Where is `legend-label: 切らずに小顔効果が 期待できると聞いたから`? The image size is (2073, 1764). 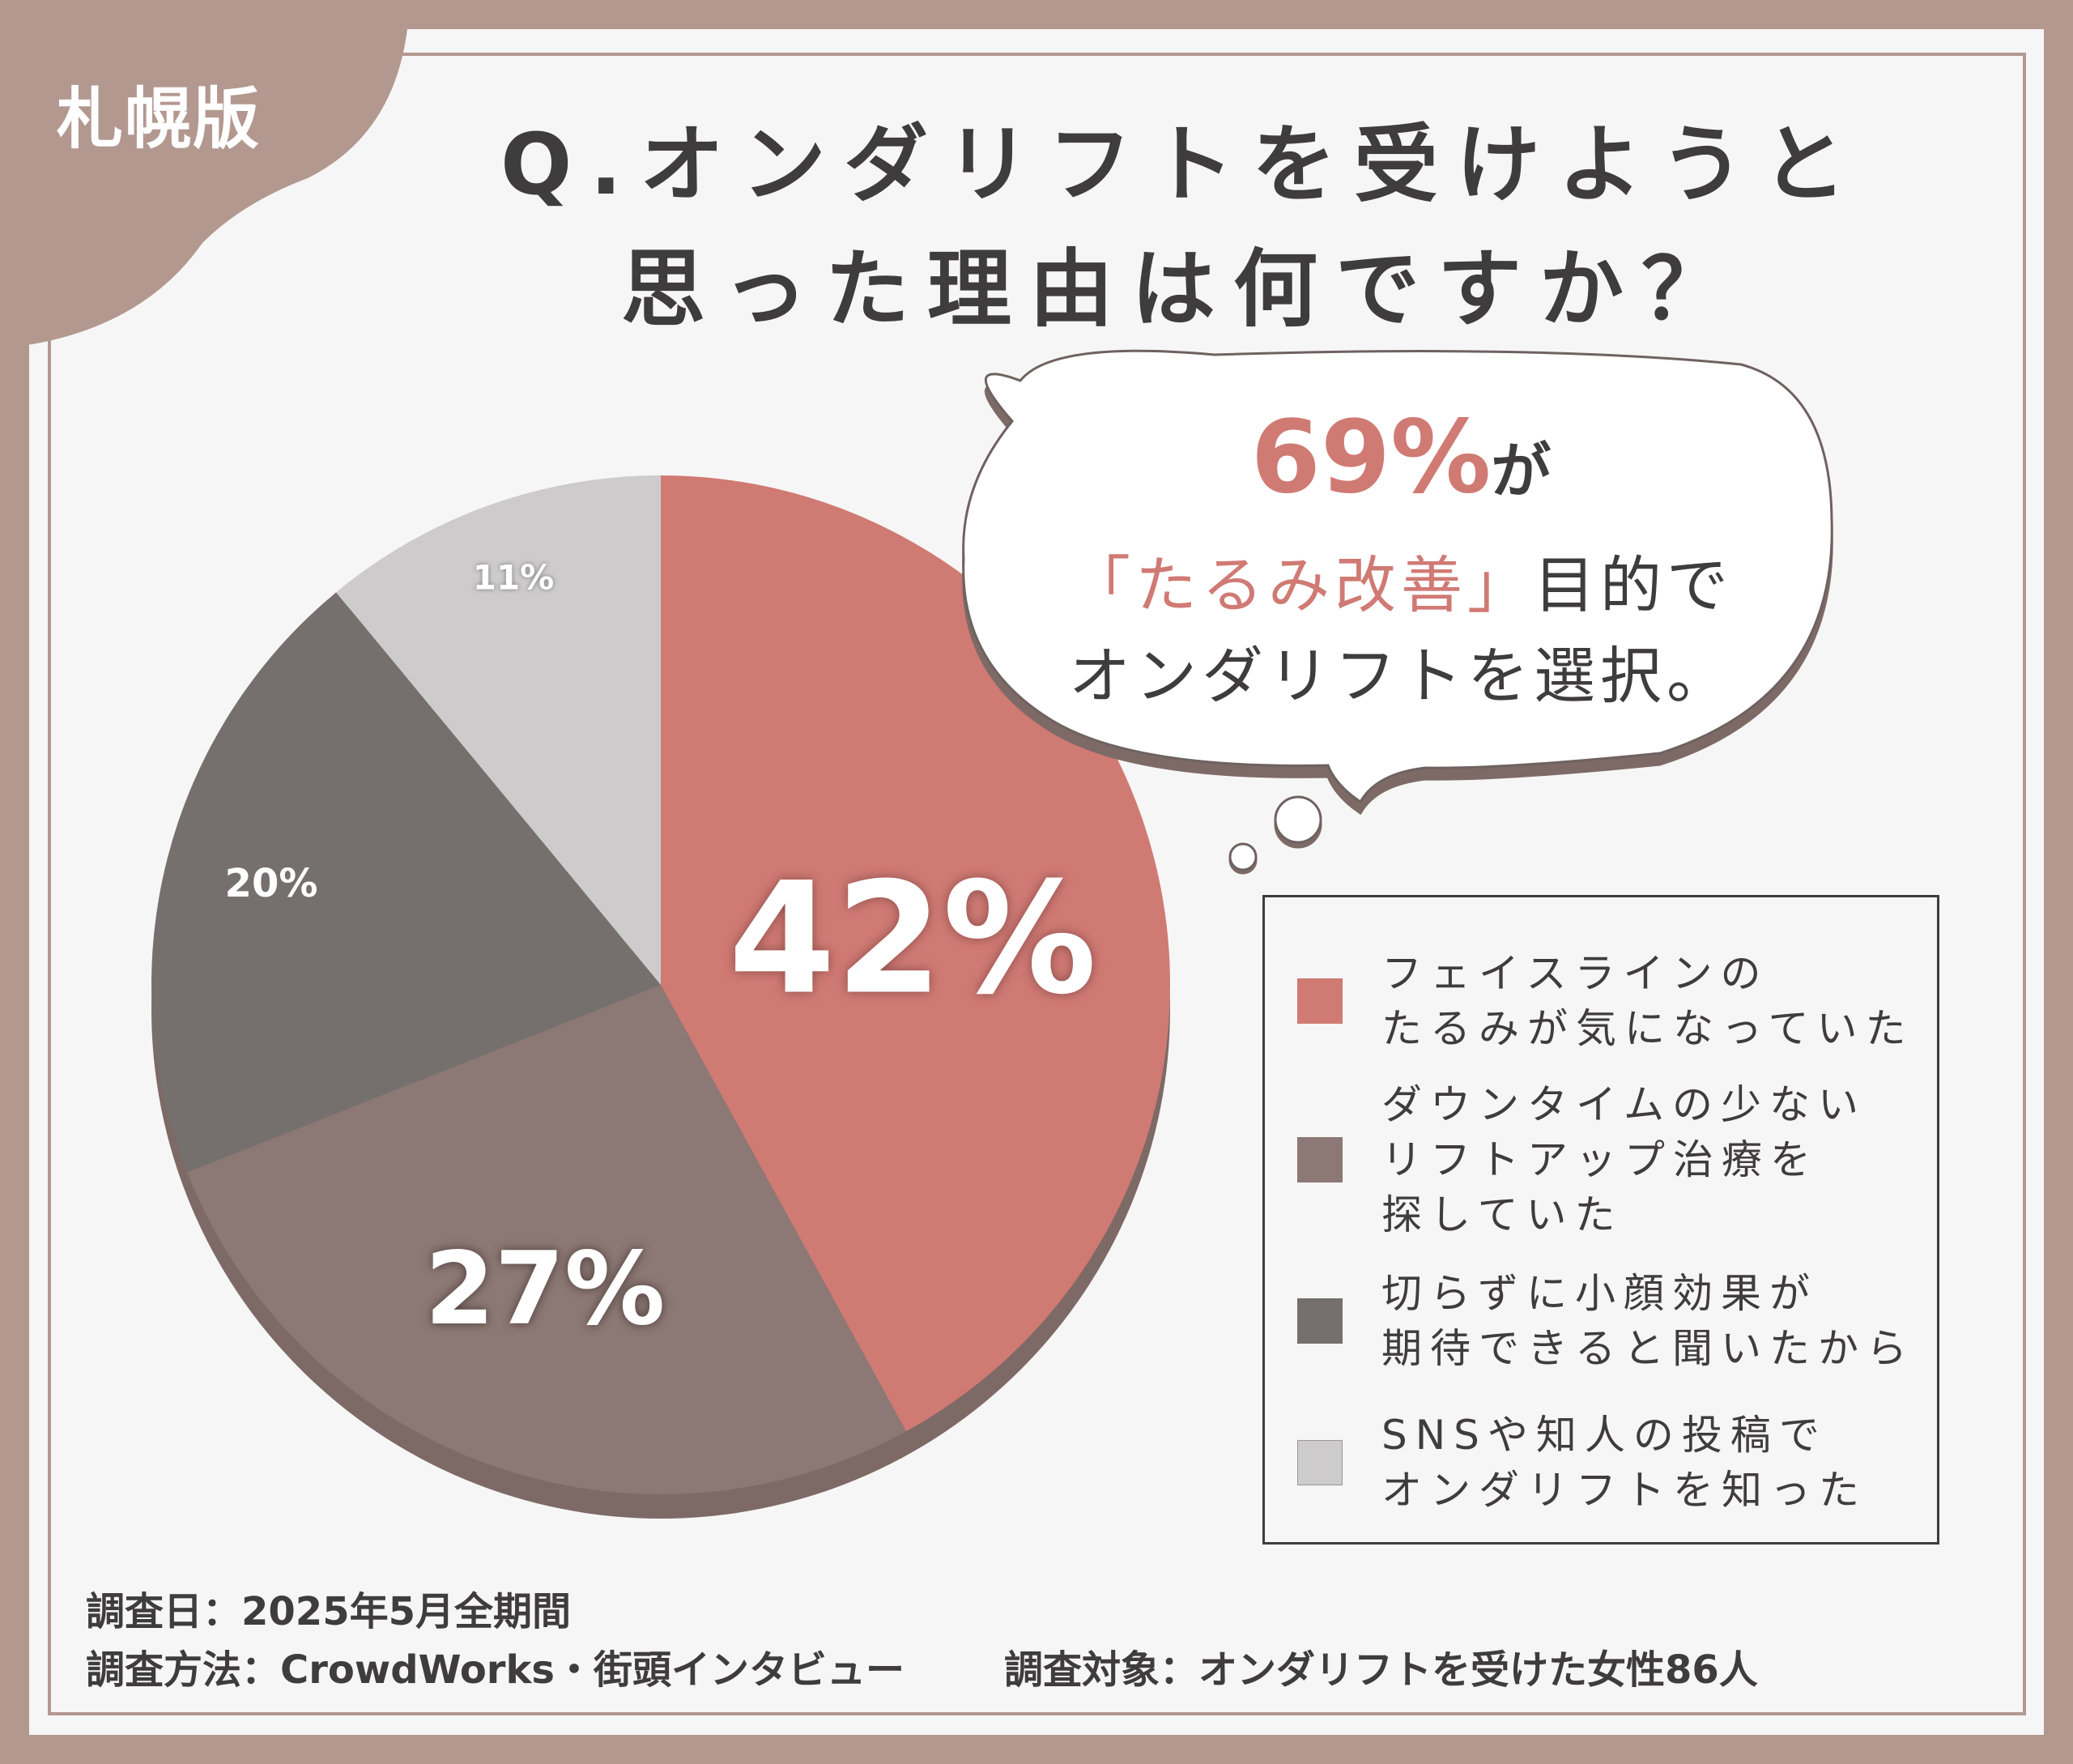
legend-label: 切らずに小顔効果が 期待できると聞いたから is located at coordinates (1648, 1321).